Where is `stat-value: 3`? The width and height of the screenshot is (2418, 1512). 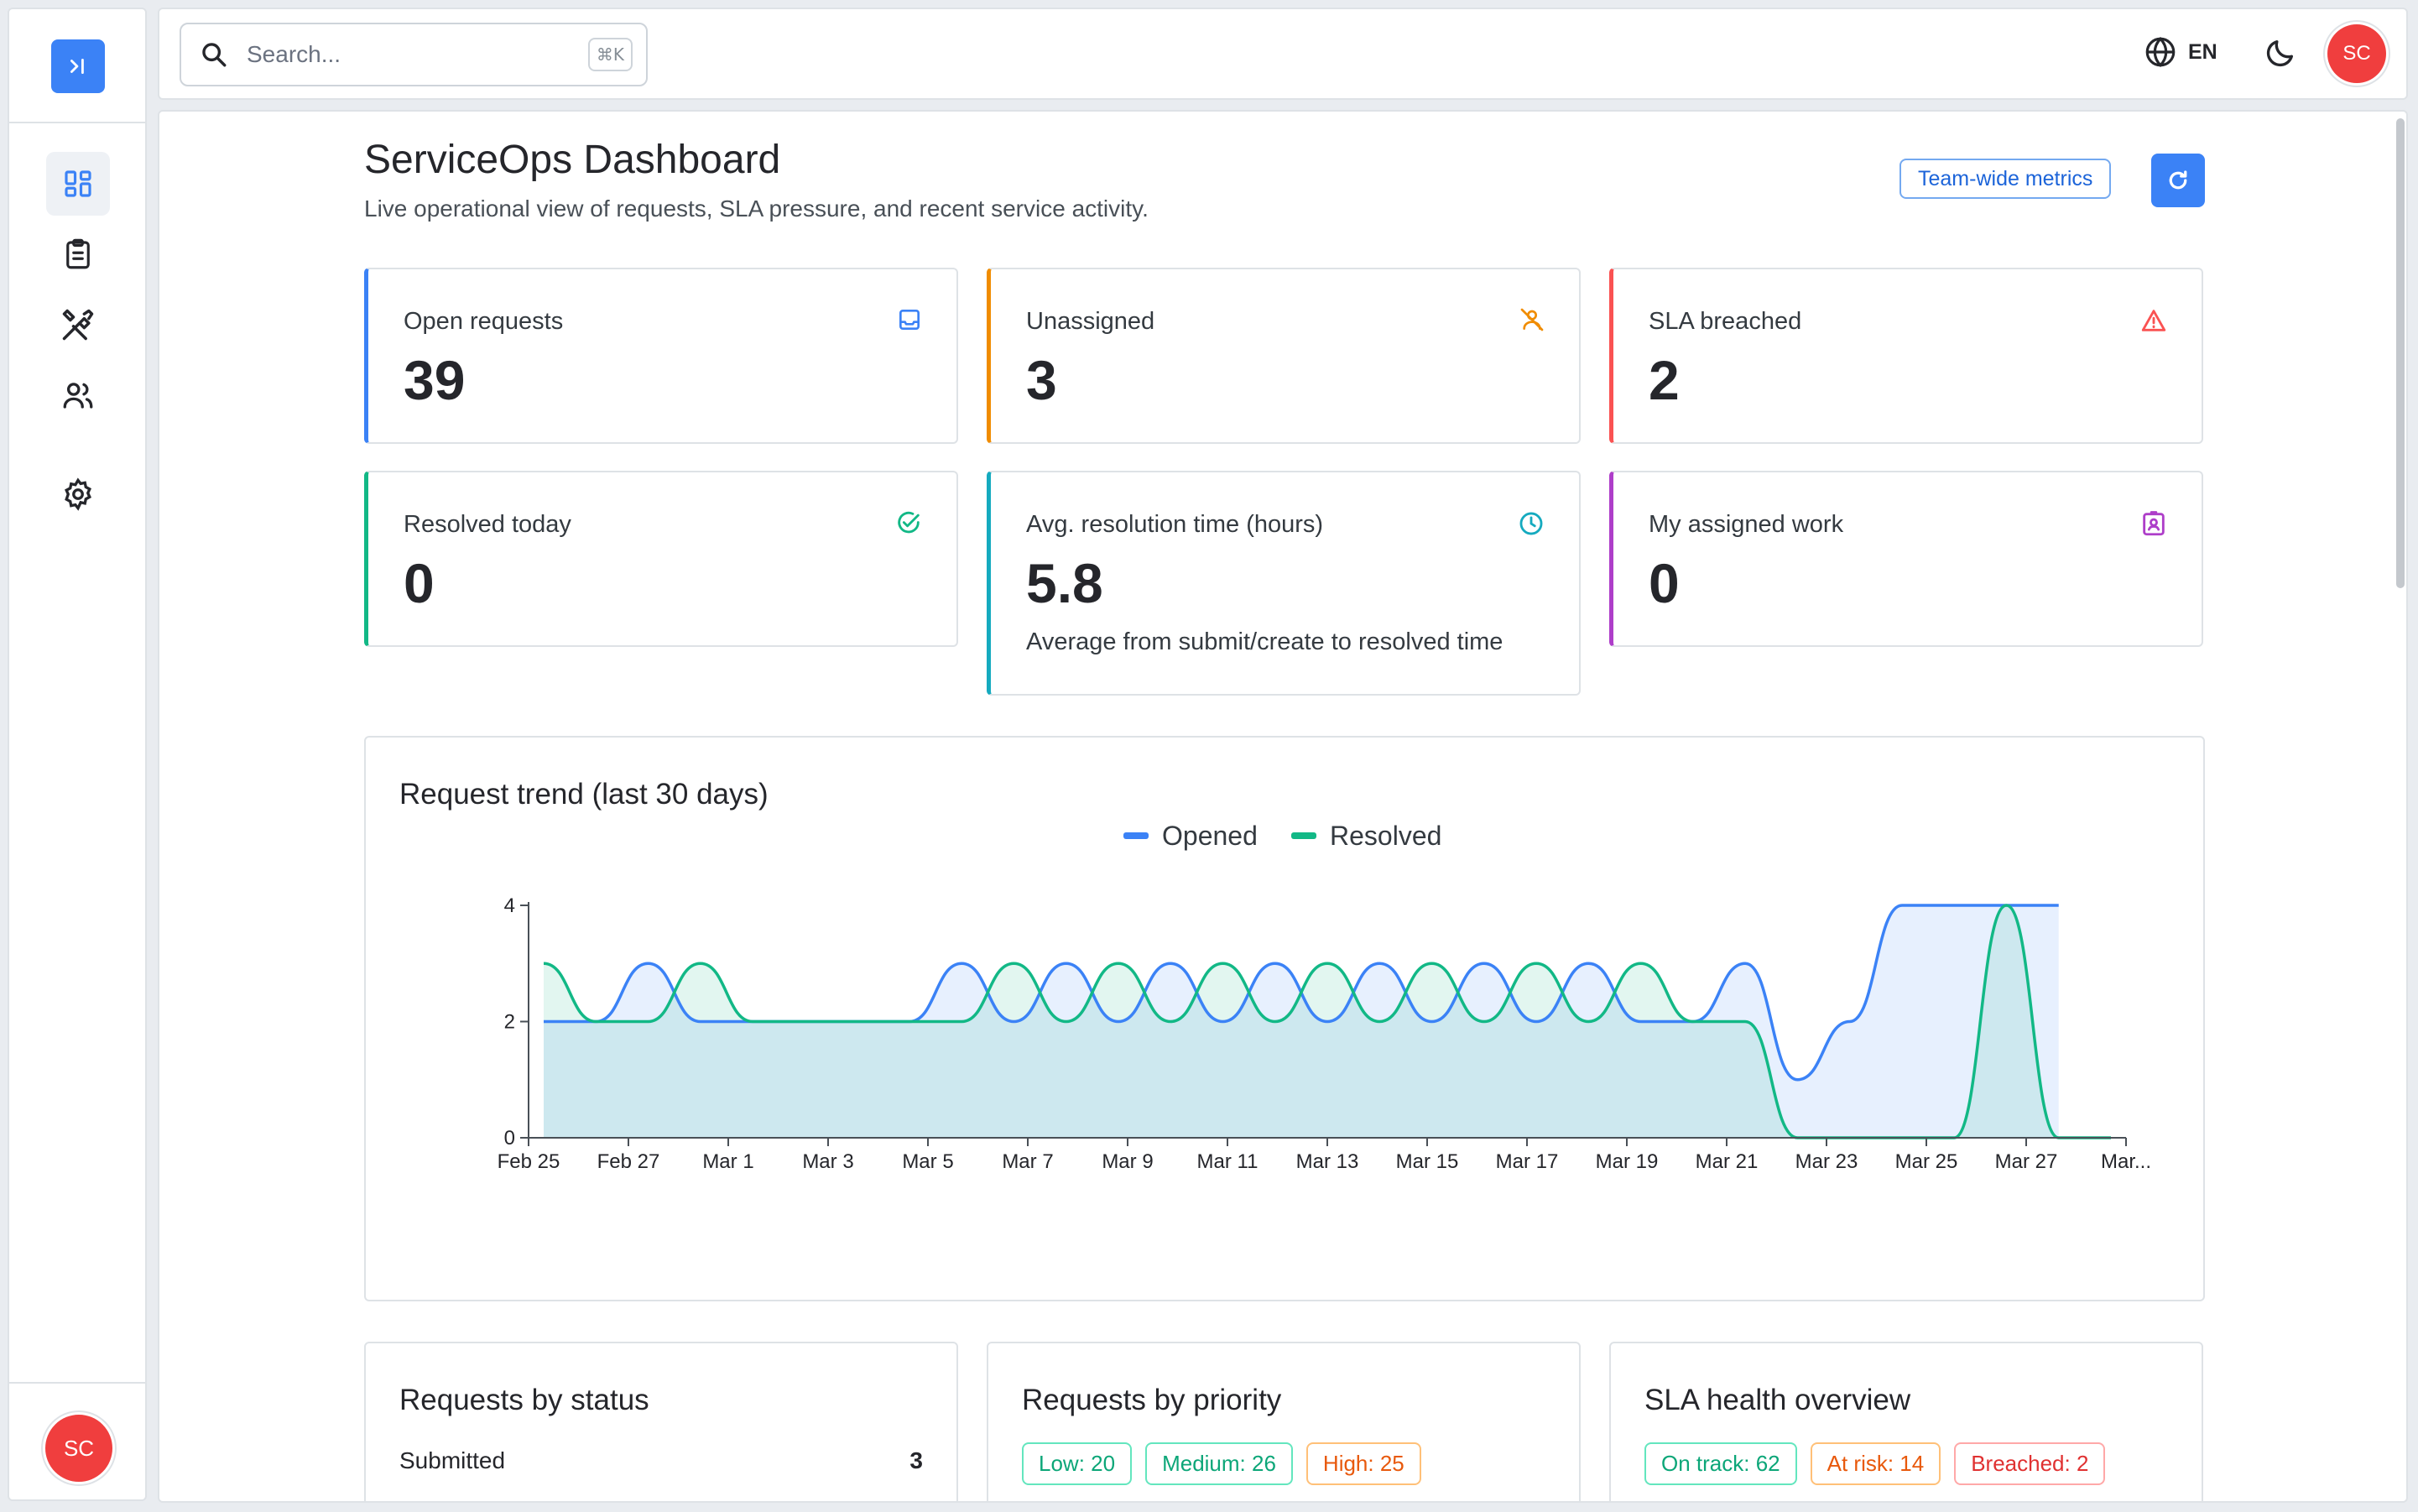
stat-value: 3 is located at coordinates (1042, 380).